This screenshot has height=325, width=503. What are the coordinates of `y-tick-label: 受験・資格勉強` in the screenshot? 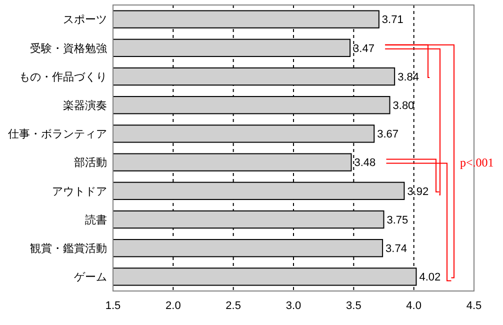 It's located at (68, 48).